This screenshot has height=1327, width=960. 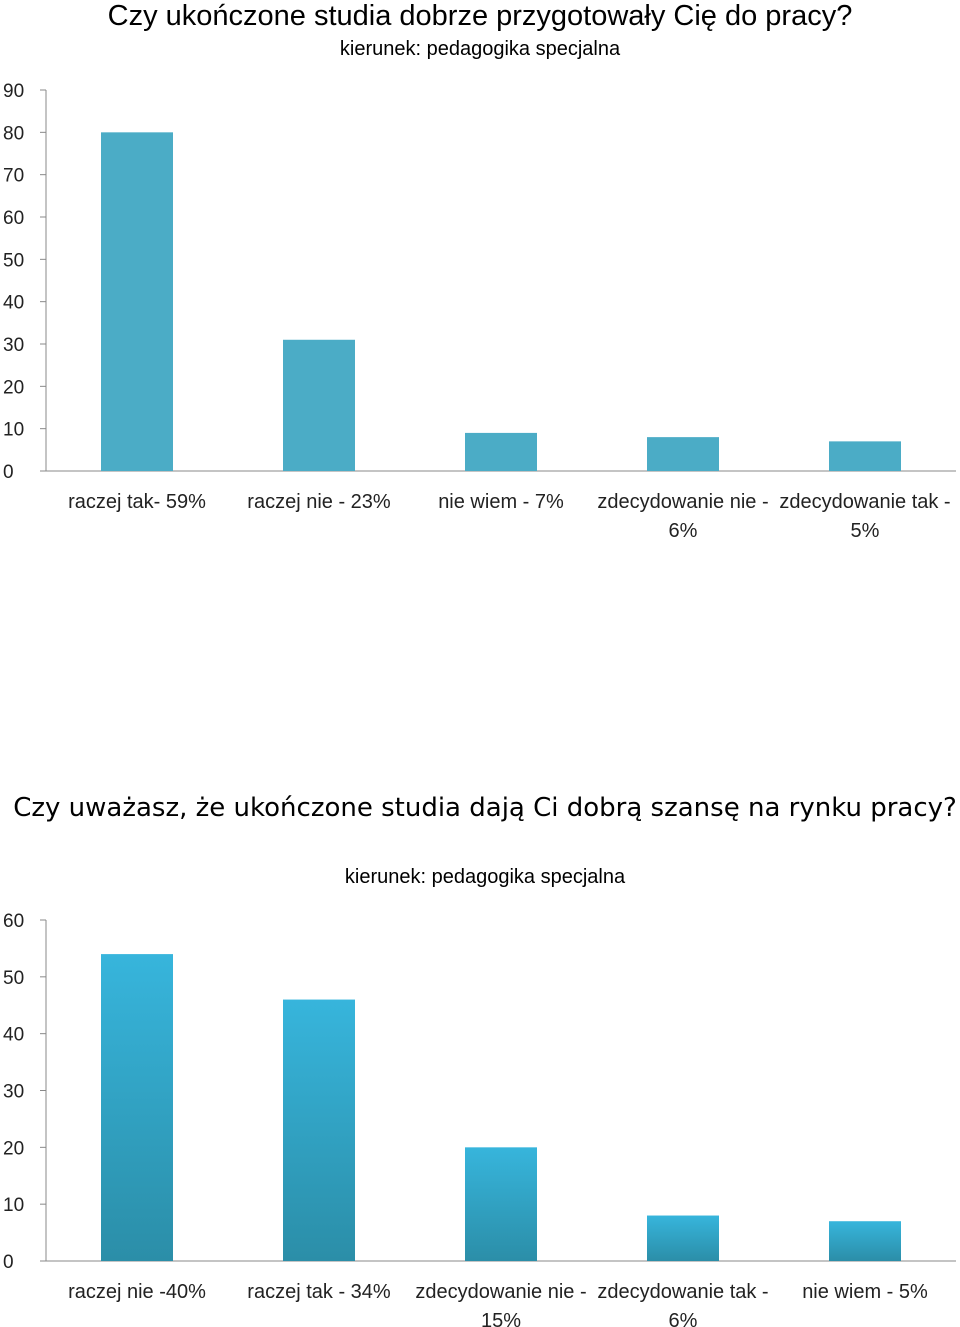 What do you see at coordinates (13, 91) in the screenshot?
I see `y-tick-label: 90` at bounding box center [13, 91].